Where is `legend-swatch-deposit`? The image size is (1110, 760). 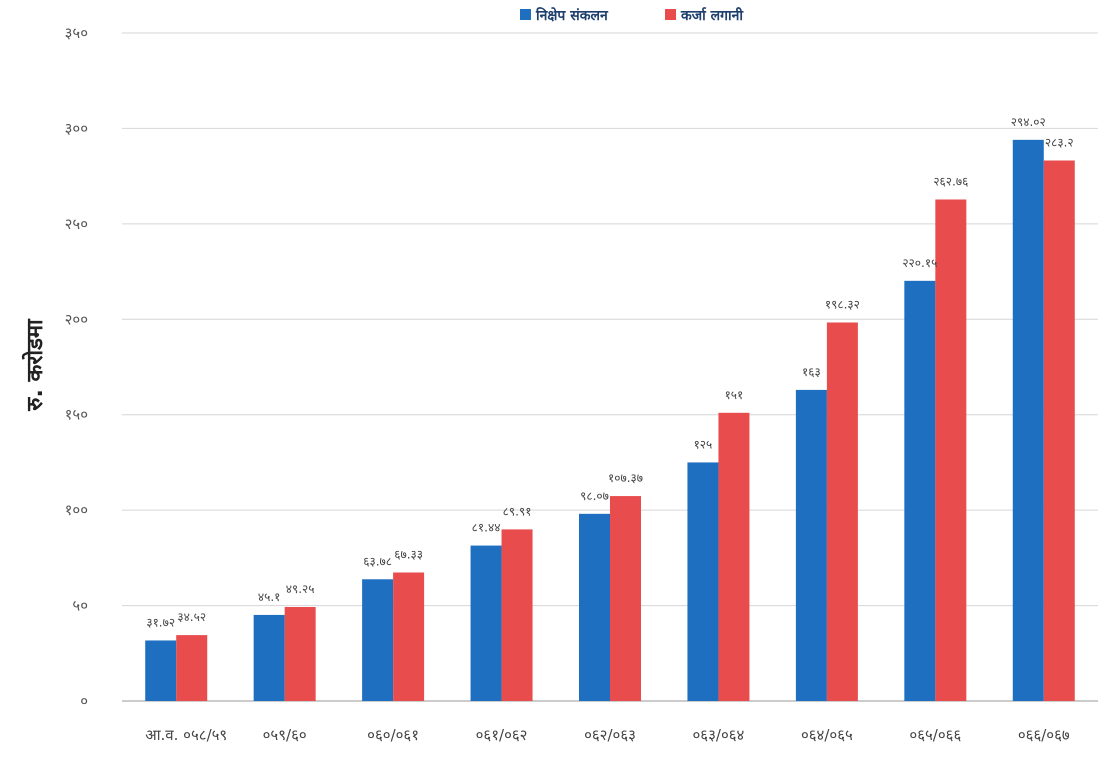 legend-swatch-deposit is located at coordinates (525, 14).